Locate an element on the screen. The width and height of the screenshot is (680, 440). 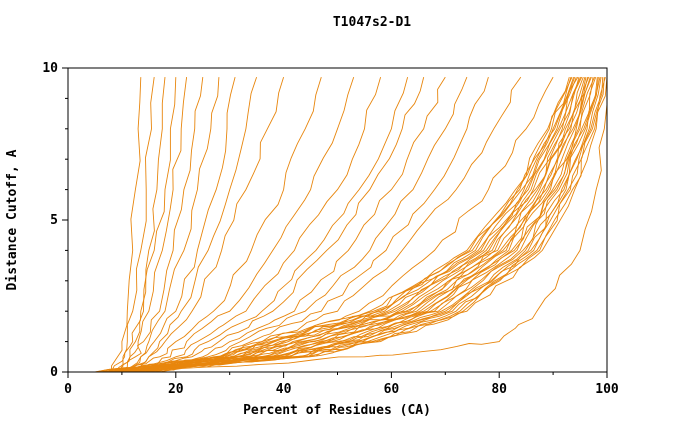
y-tick-label: 10 is located at coordinates (50, 68).